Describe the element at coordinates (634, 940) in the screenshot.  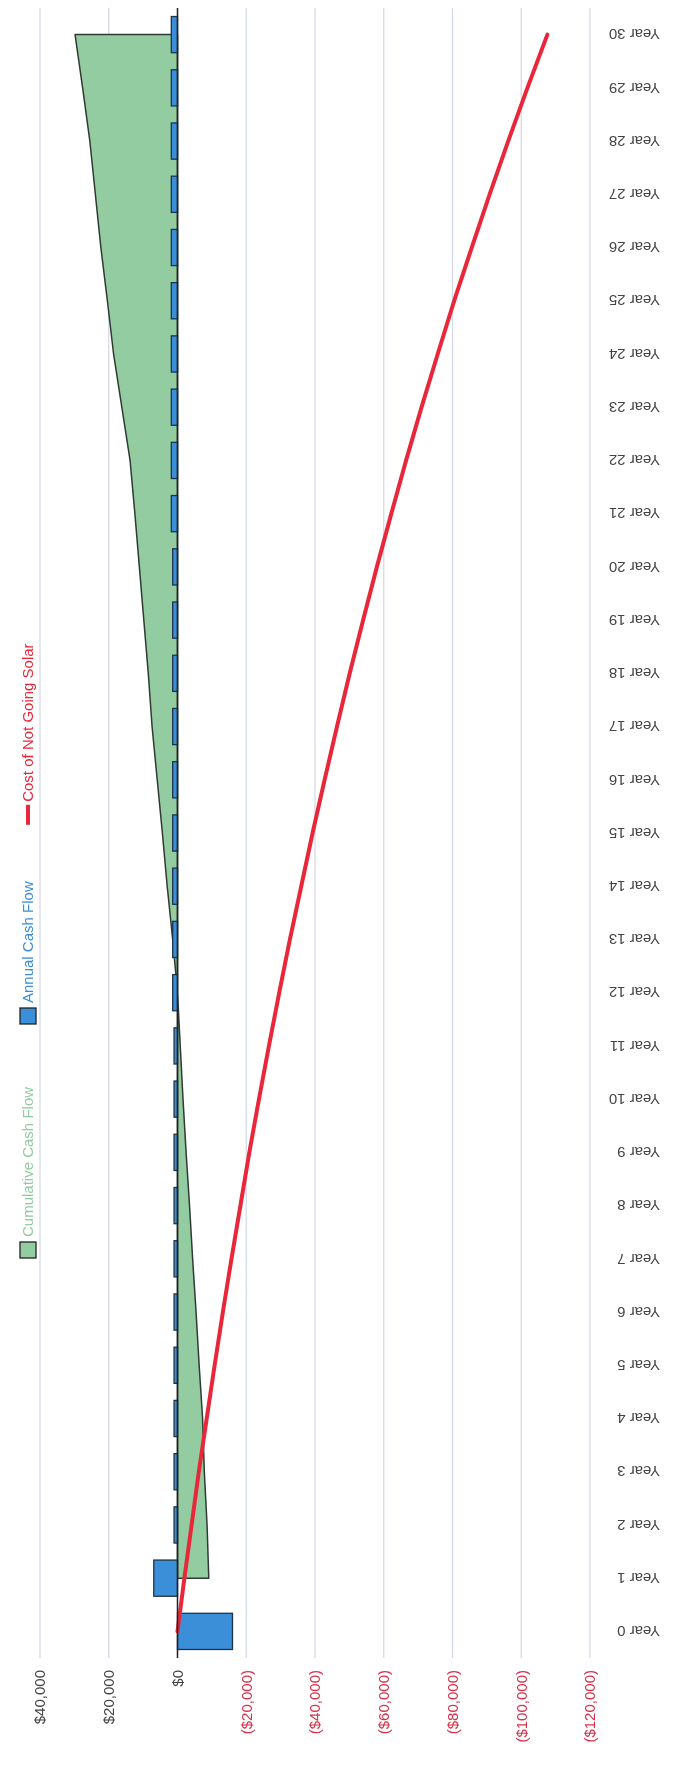
I see `y-tick-label: Year 13` at that location.